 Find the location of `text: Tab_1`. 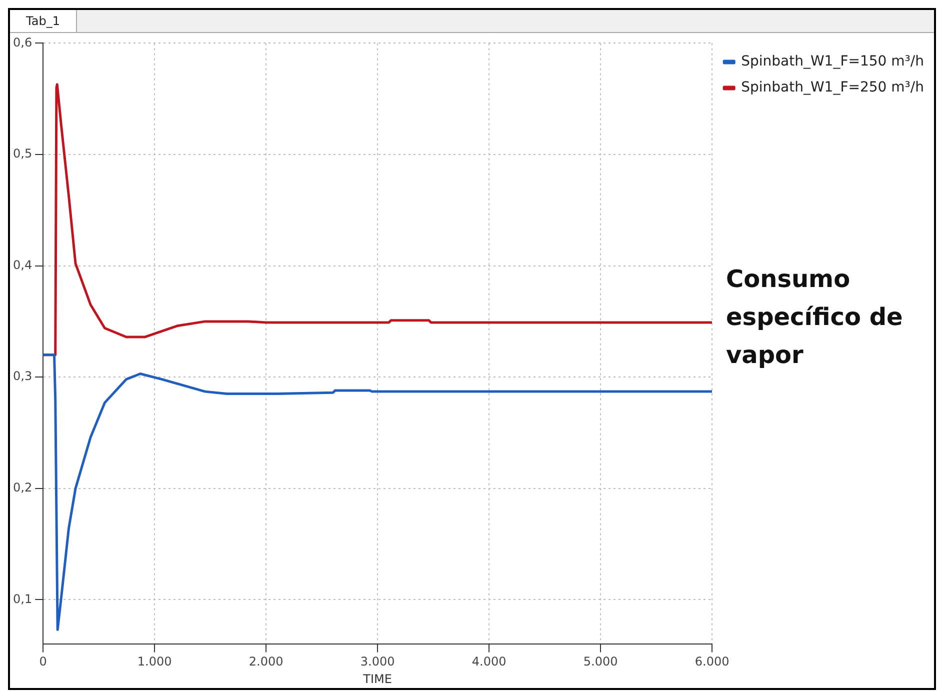

text: Tab_1 is located at coordinates (43, 21).